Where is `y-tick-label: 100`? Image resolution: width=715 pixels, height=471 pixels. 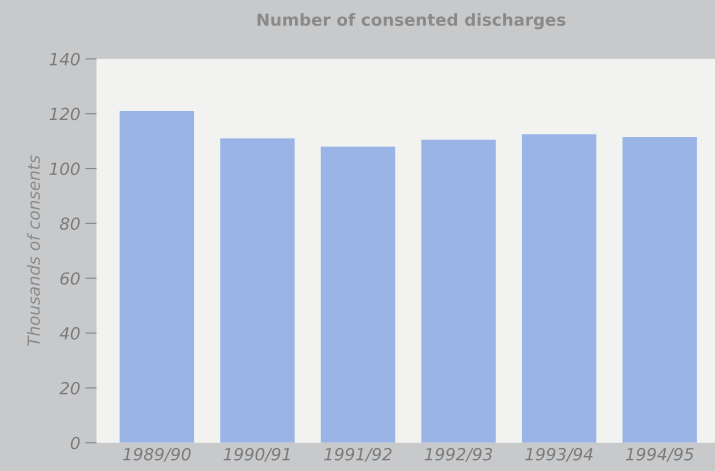 y-tick-label: 100 is located at coordinates (65, 169).